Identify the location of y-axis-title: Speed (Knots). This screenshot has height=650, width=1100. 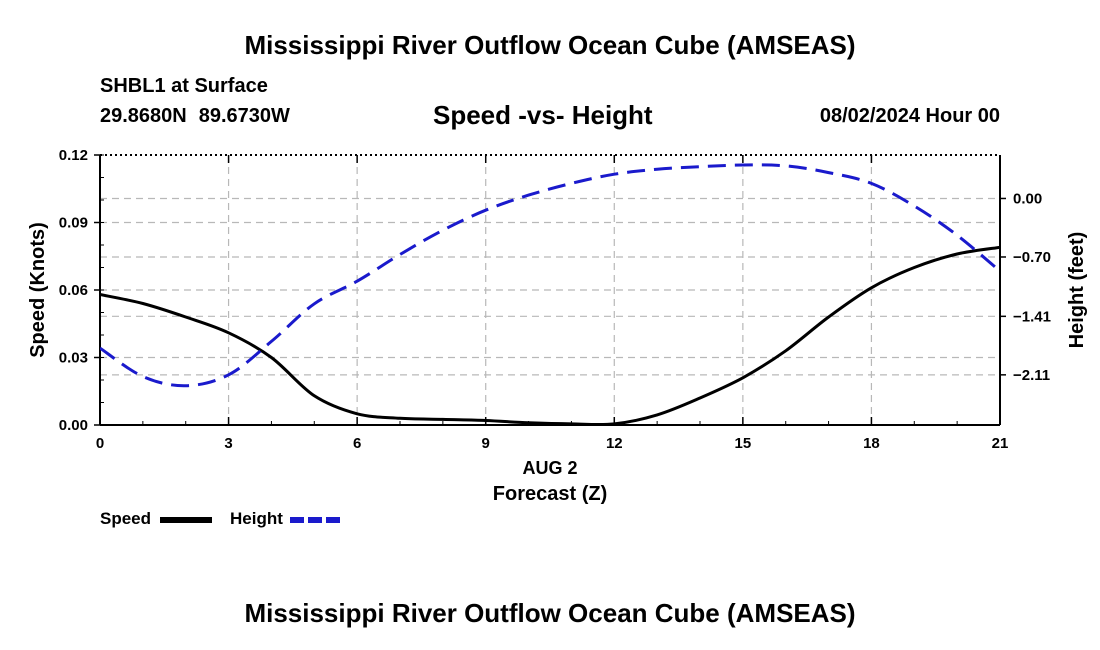
(38, 290).